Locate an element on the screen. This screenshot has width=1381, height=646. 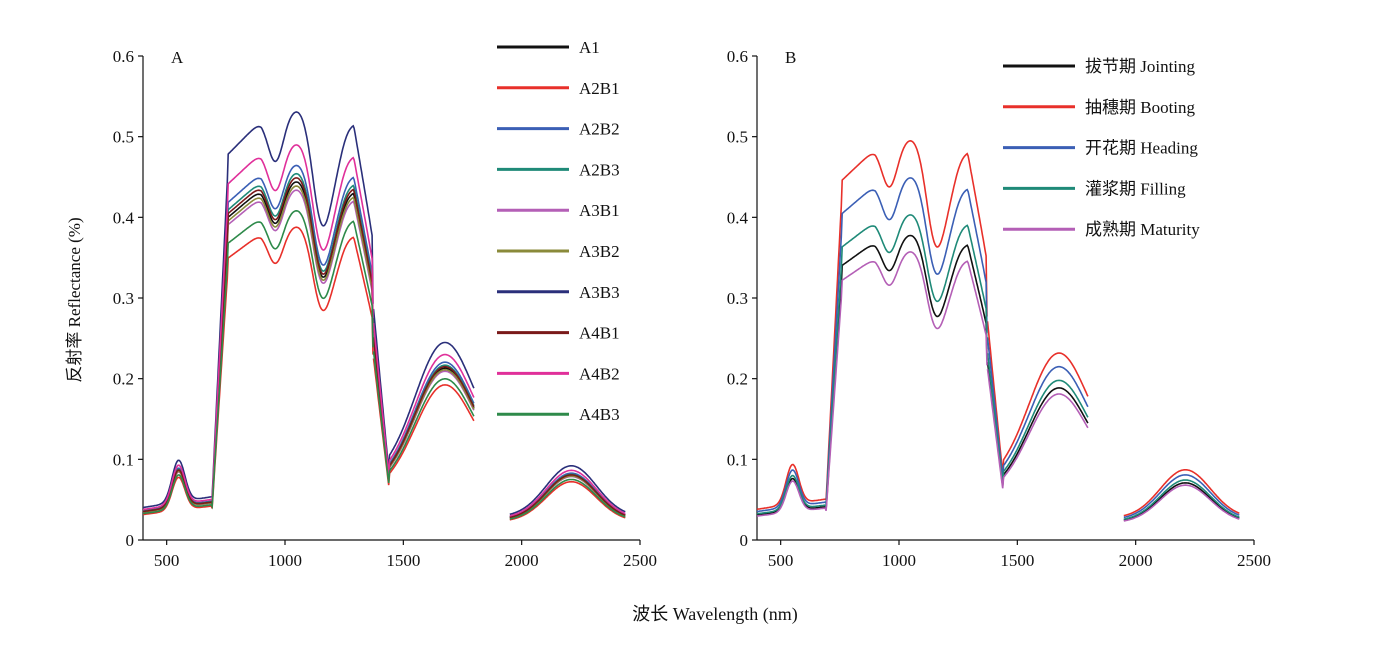
y-axis-label: 反射率 Reflectance (%) is located at coordinates (74, 299).